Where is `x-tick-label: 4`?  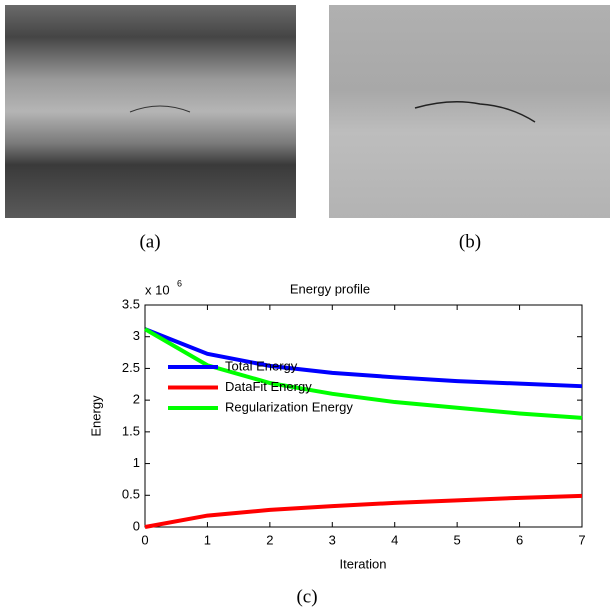
x-tick-label: 4 is located at coordinates (394, 539).